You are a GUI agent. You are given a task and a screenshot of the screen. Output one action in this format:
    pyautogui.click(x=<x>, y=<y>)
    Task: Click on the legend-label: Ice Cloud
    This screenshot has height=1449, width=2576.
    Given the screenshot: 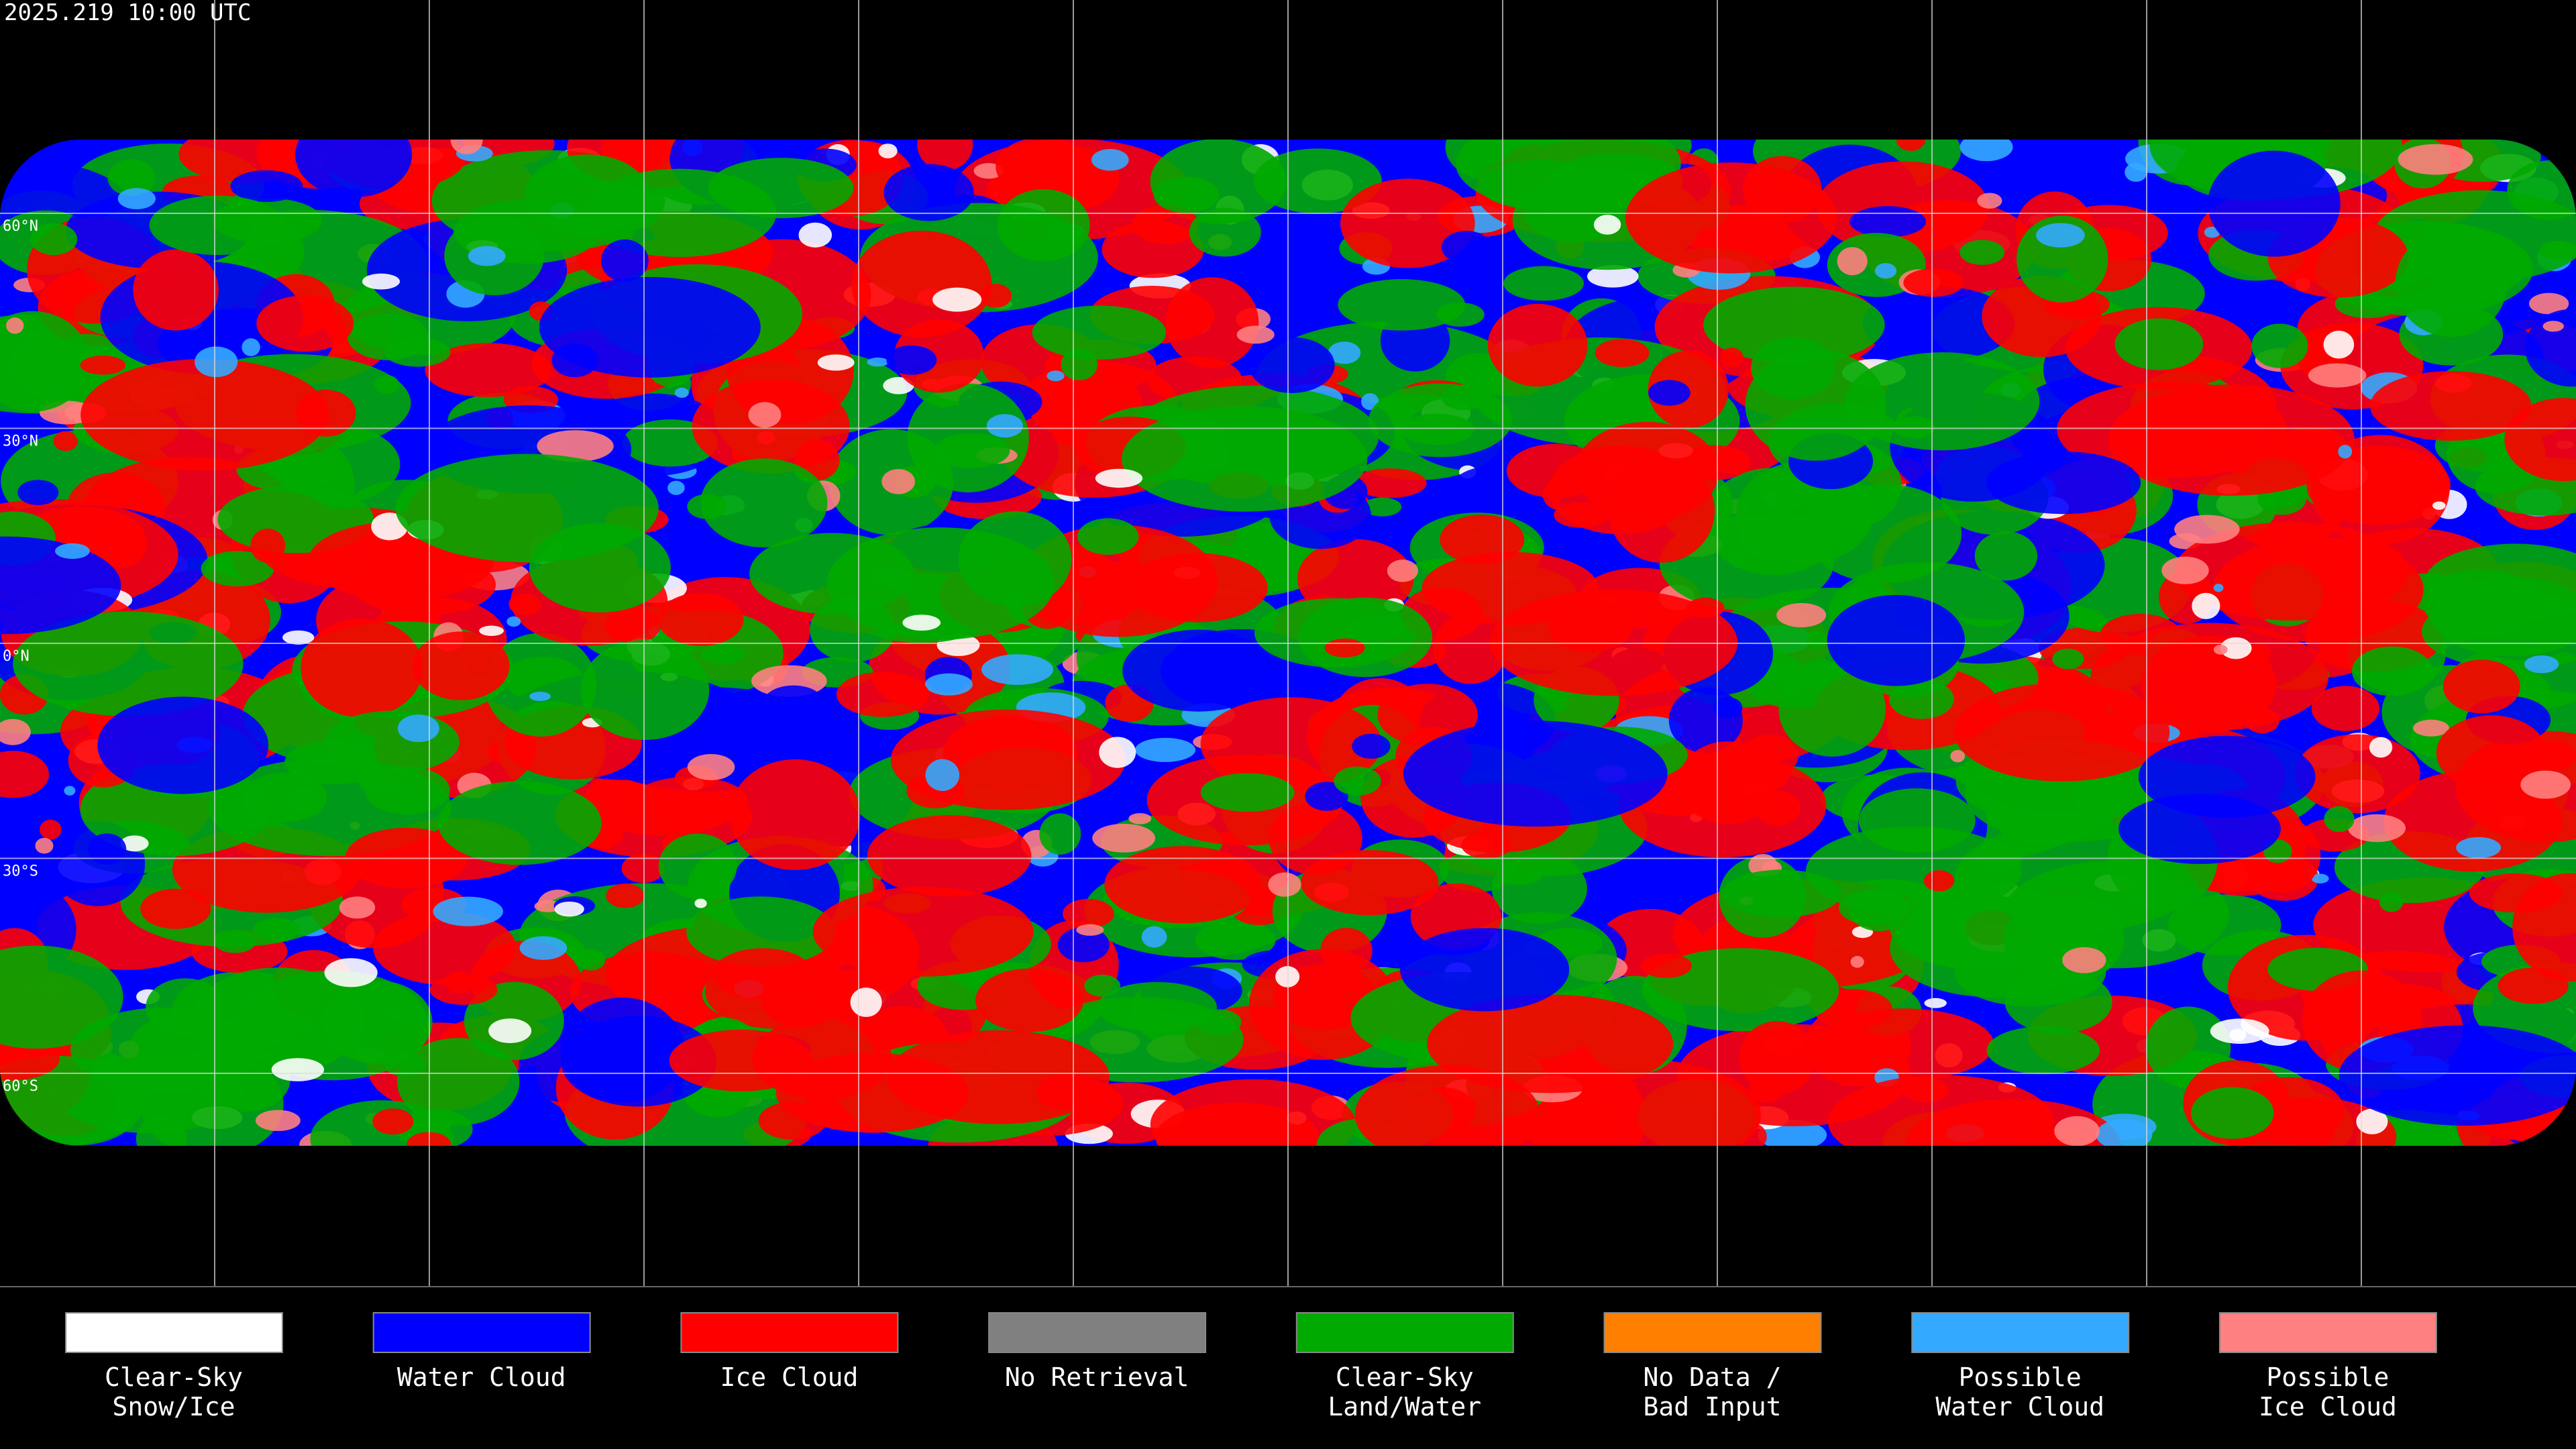 What is the action you would take?
    pyautogui.click(x=789, y=1377)
    